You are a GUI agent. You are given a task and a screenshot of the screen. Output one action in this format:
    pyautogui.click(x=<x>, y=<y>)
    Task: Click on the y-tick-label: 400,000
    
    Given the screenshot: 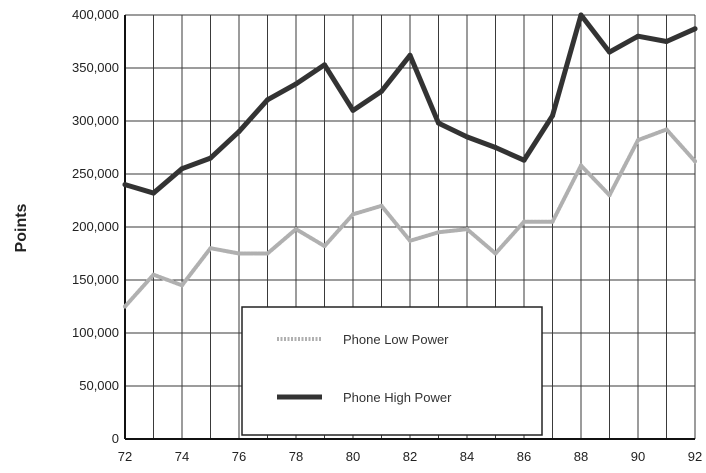 What is the action you would take?
    pyautogui.click(x=95, y=14)
    